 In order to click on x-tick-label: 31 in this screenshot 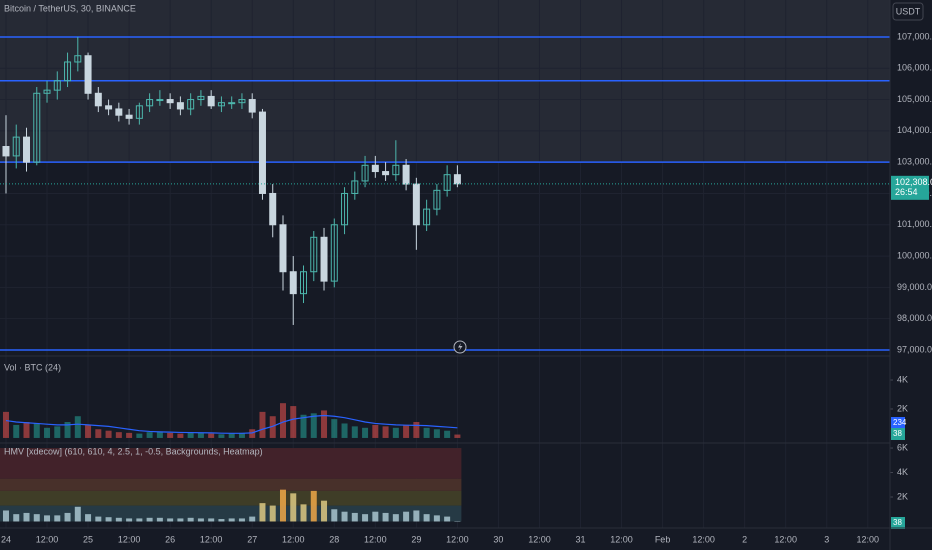, I will do `click(581, 539)`.